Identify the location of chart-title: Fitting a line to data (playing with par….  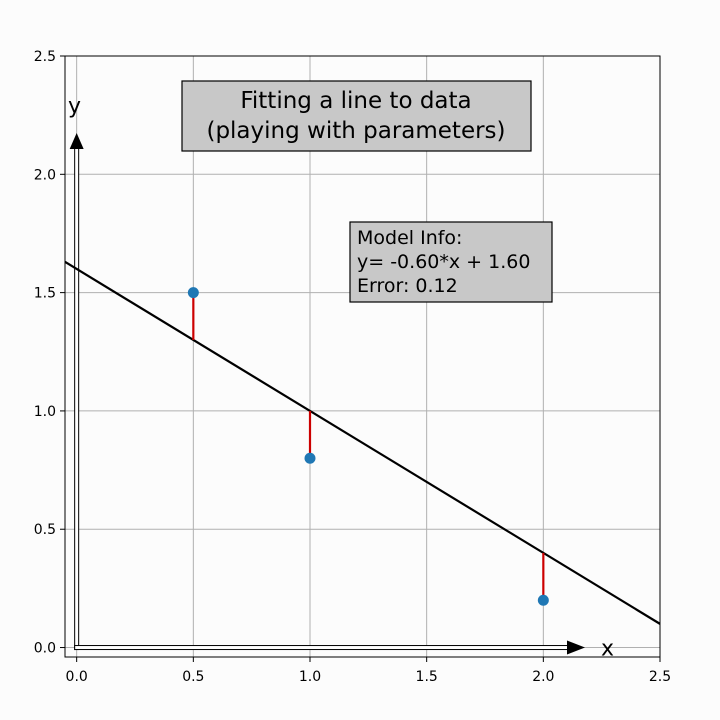
(356, 116).